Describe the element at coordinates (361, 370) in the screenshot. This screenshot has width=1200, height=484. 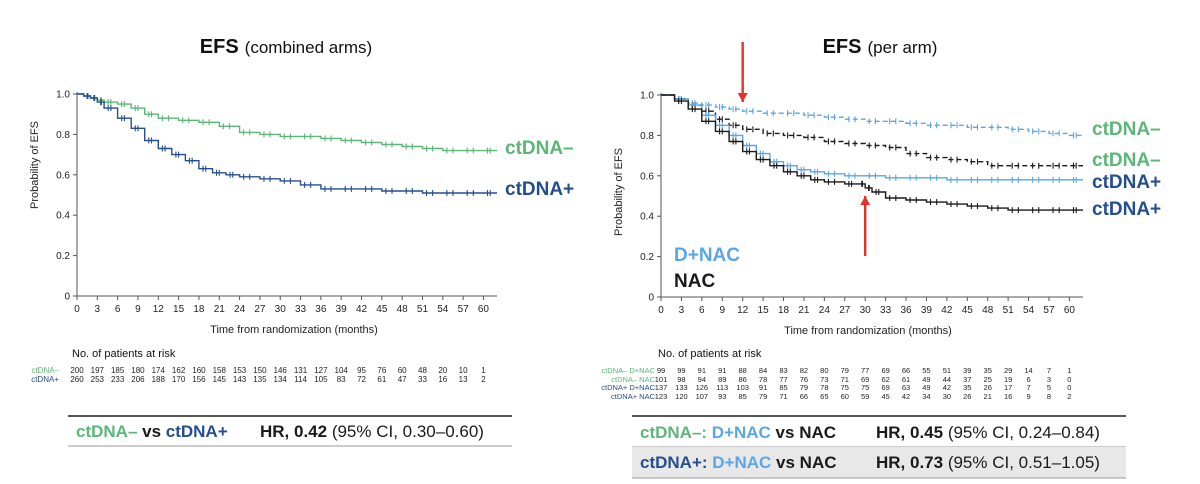
I see `risk-cell: 95` at that location.